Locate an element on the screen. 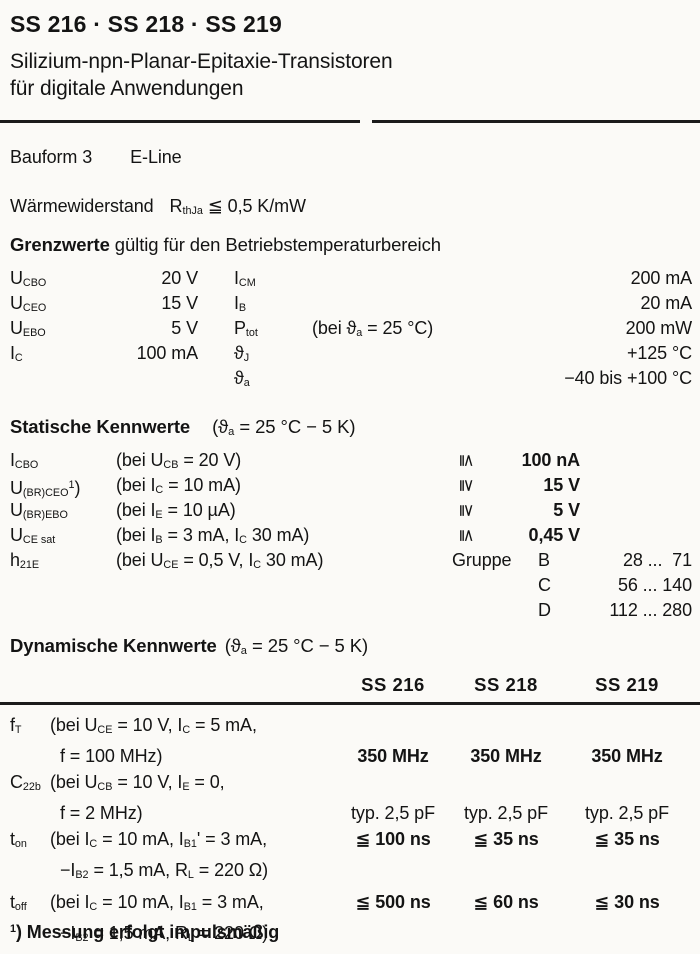 This screenshot has height=954, width=700. value-ss216: 350 MHz is located at coordinates (393, 756).